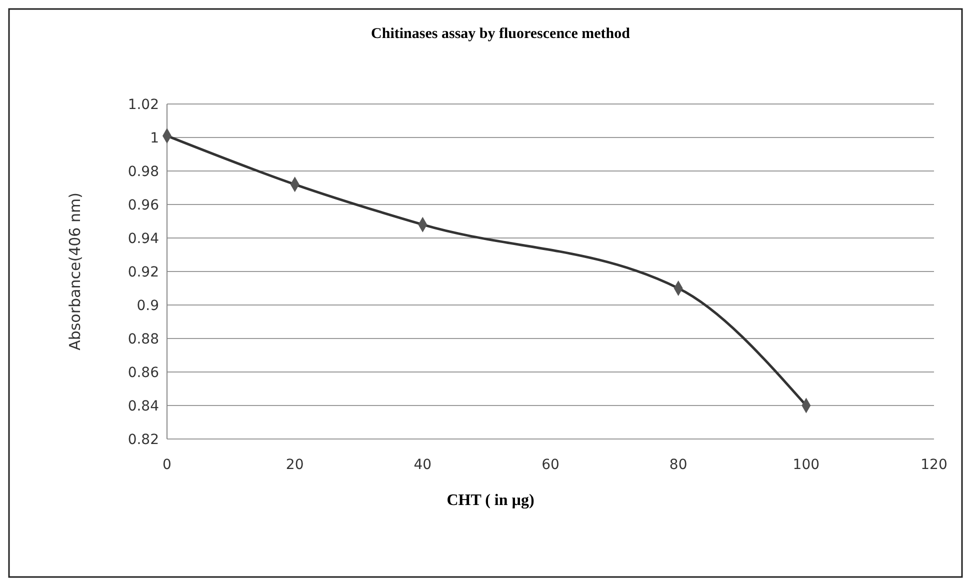  I want to click on y-tick-label: 1, so click(154, 138).